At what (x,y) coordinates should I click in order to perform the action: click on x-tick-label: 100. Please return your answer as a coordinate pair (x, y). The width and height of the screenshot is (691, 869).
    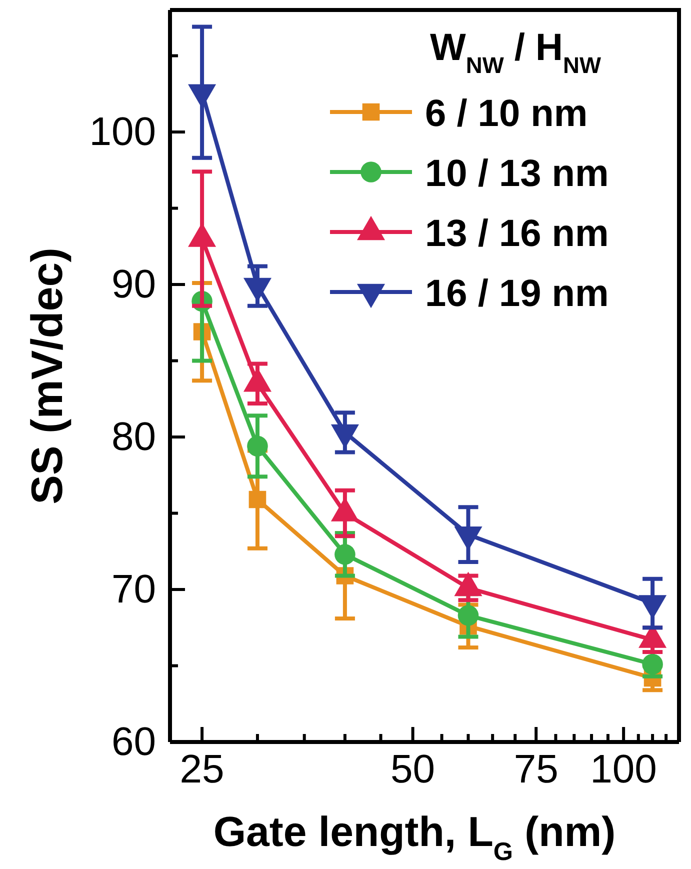
    Looking at the image, I should click on (623, 769).